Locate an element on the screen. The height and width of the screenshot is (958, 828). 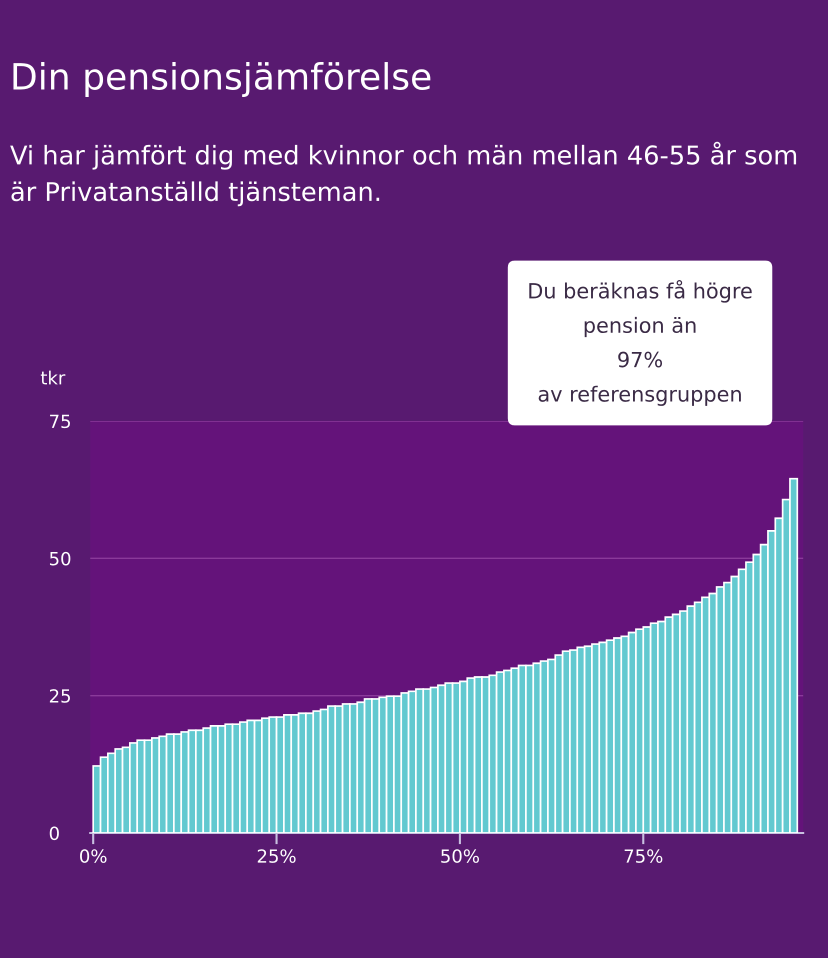
y-tick-label: 25 is located at coordinates (60, 696).